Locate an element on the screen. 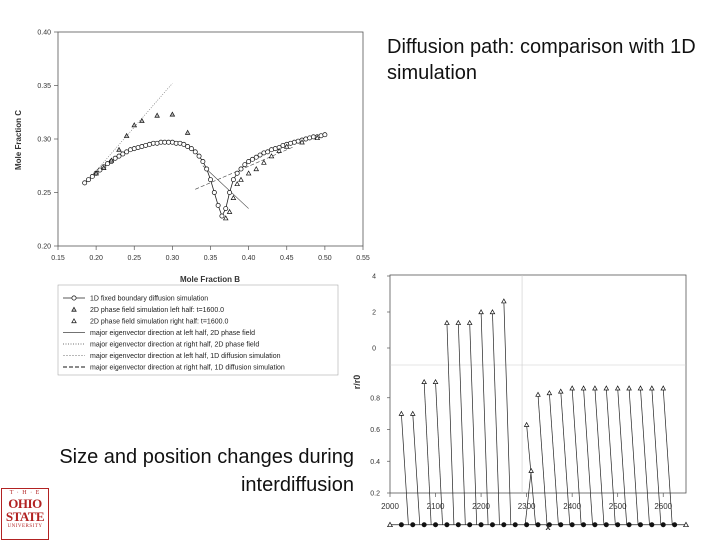 The width and height of the screenshot is (720, 540). legend-frame is located at coordinates (198, 330).